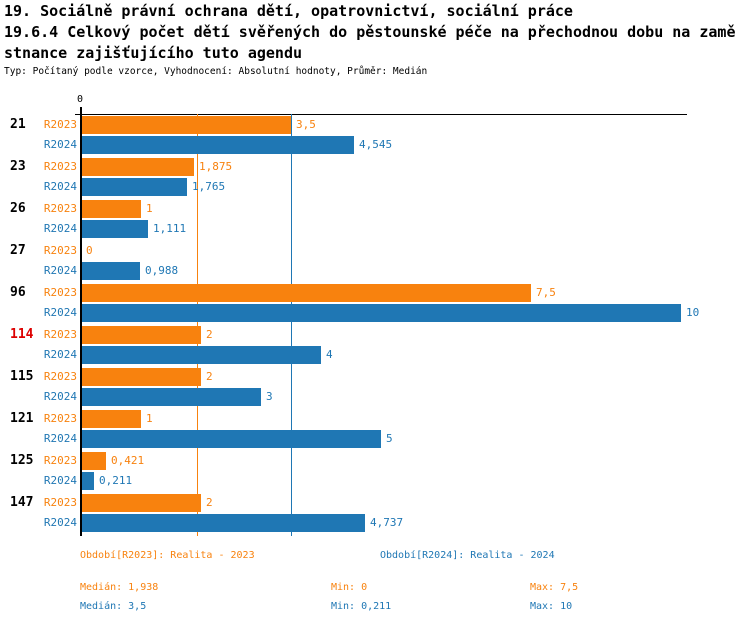 This screenshot has height=624, width=750. Describe the element at coordinates (387, 522) in the screenshot. I see `value-label-R2024-147: 4,737` at that location.